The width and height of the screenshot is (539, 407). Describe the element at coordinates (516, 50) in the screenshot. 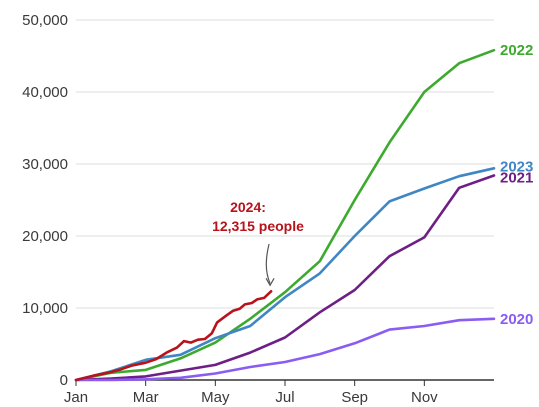

I see `series-label-2022: 2022` at that location.